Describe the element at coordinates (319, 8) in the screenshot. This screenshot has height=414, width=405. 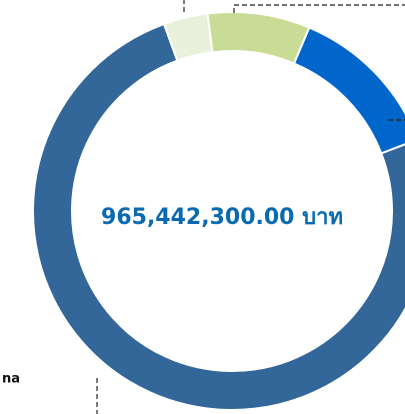
I see `leader-line` at that location.